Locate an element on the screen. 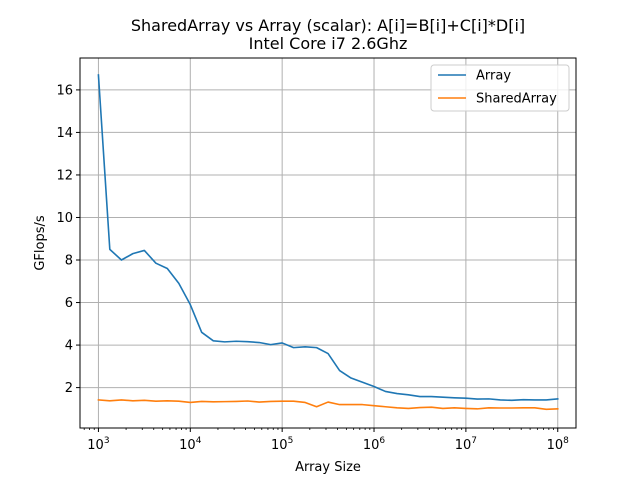 The height and width of the screenshot is (484, 640). x-tick-label: 10⁶ is located at coordinates (374, 444).